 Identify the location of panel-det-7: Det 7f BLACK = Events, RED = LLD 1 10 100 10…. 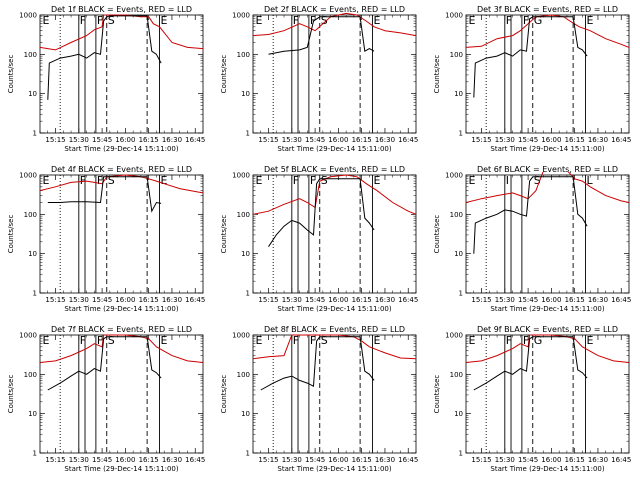
(106, 399).